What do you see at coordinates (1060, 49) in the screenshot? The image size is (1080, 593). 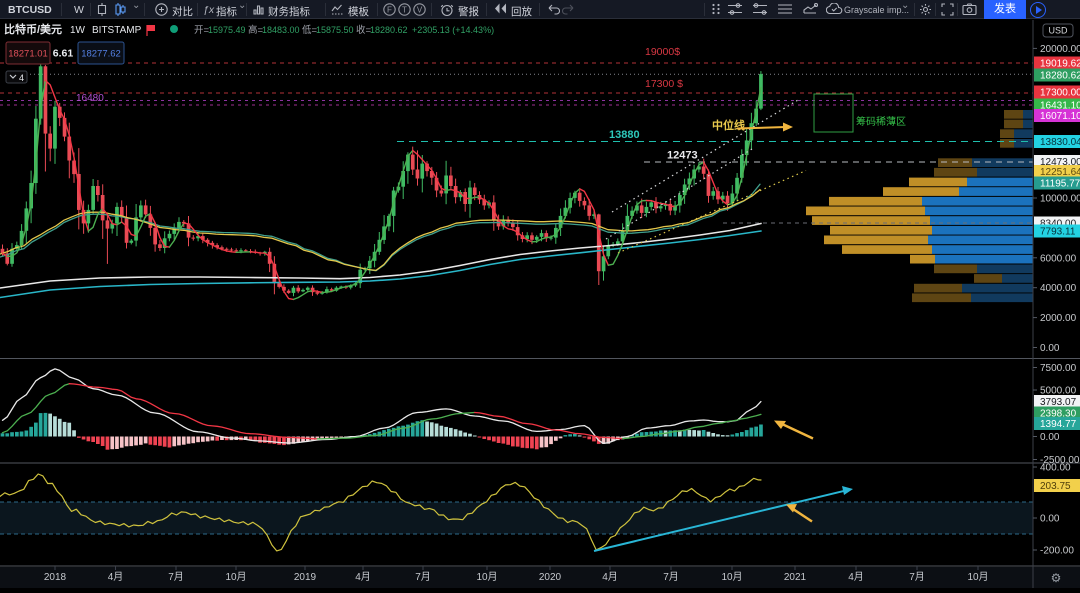 I see `svg-text: 20000.00` at bounding box center [1060, 49].